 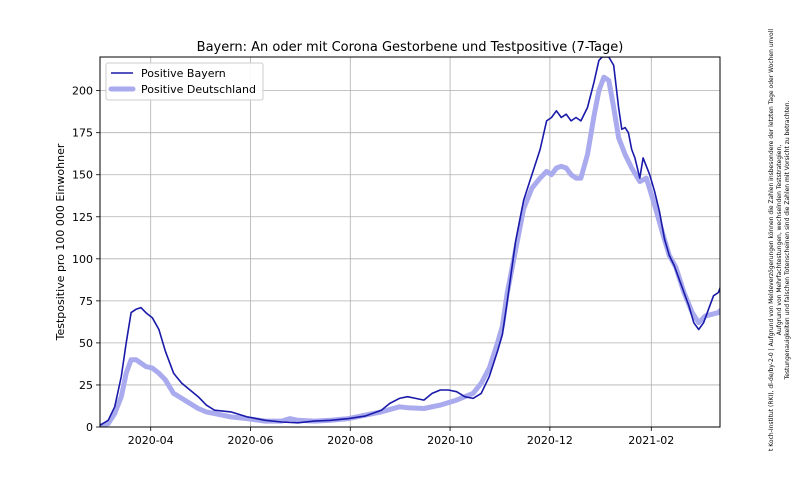 I want to click on y-tick-label: 200, so click(x=82, y=91).